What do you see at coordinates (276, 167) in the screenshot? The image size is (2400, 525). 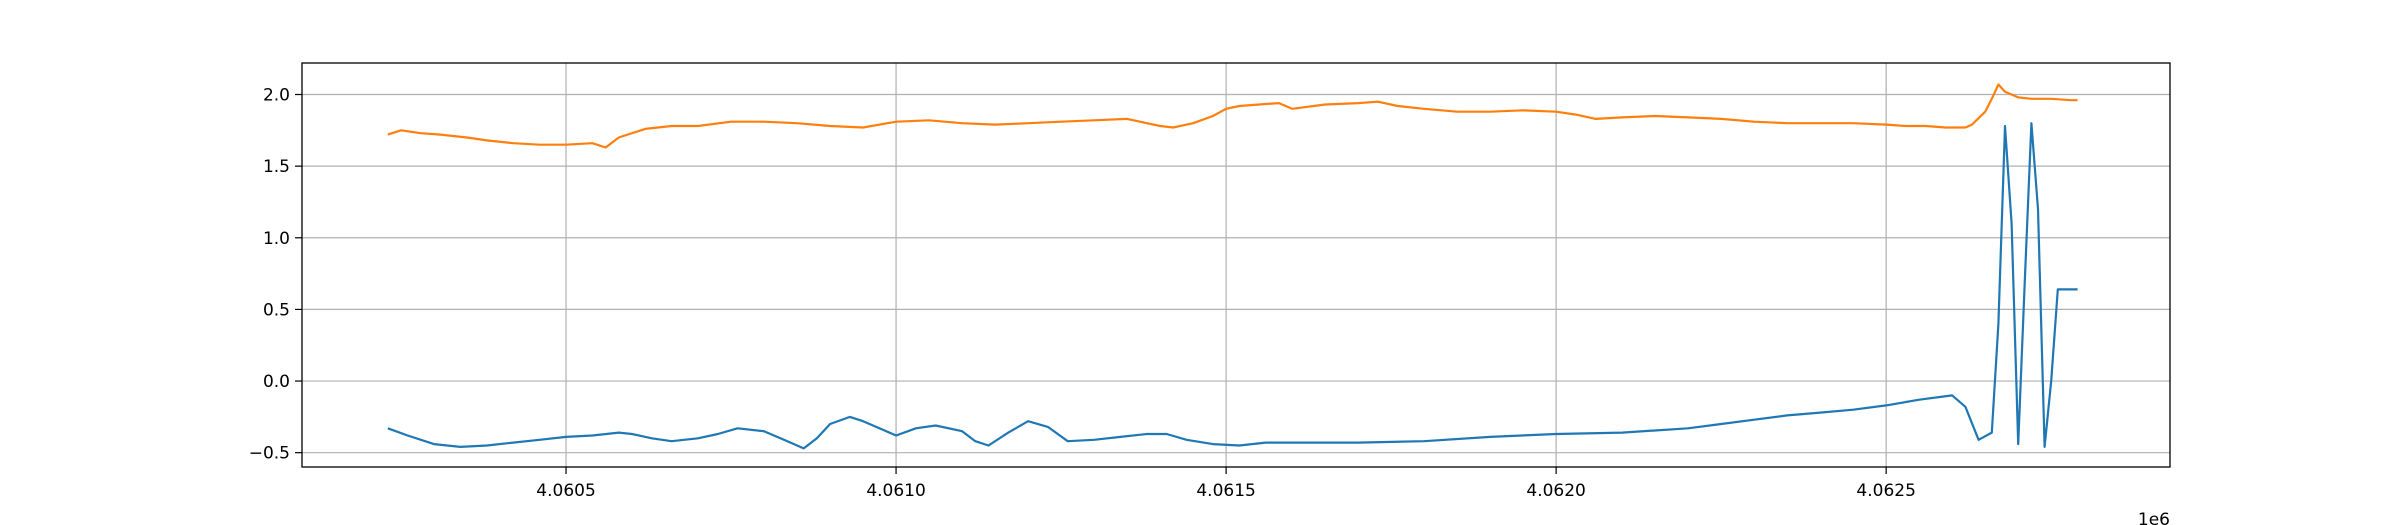 I see `y-tick-label: 1.5` at bounding box center [276, 167].